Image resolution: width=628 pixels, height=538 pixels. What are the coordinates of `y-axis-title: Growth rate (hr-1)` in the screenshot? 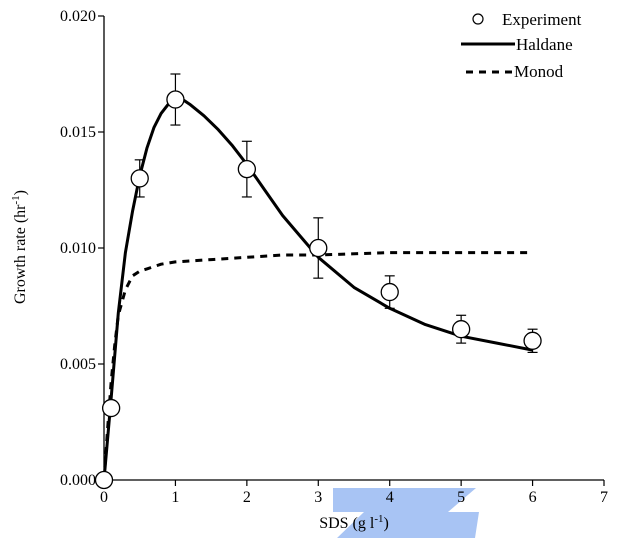 It's located at (19, 247).